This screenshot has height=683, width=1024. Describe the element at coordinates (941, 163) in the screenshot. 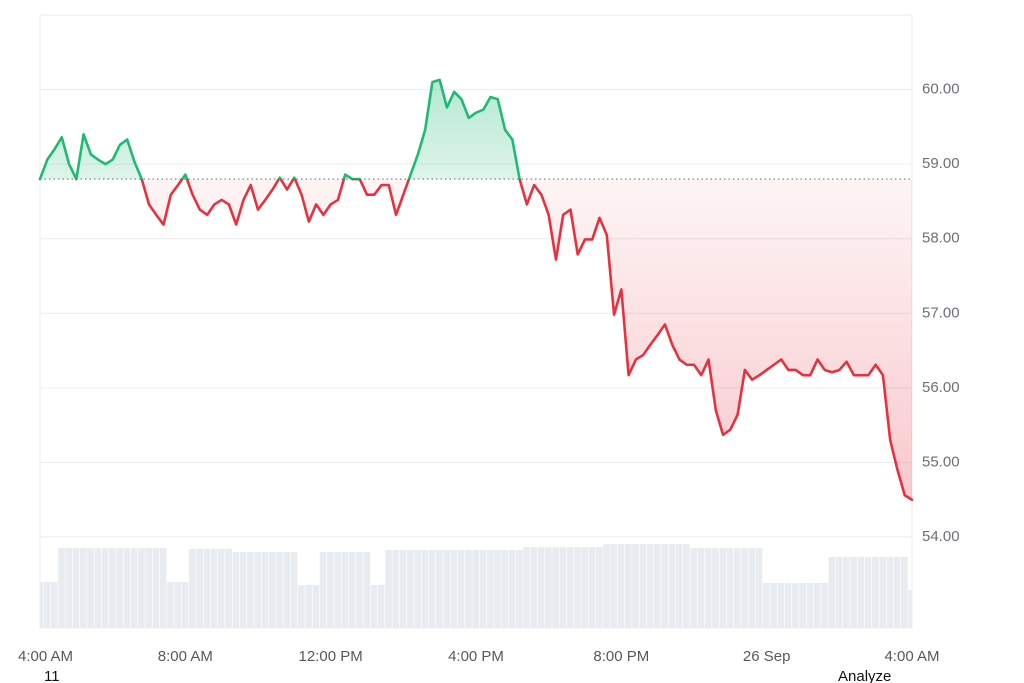

I see `y-tick-label: 59.00` at that location.